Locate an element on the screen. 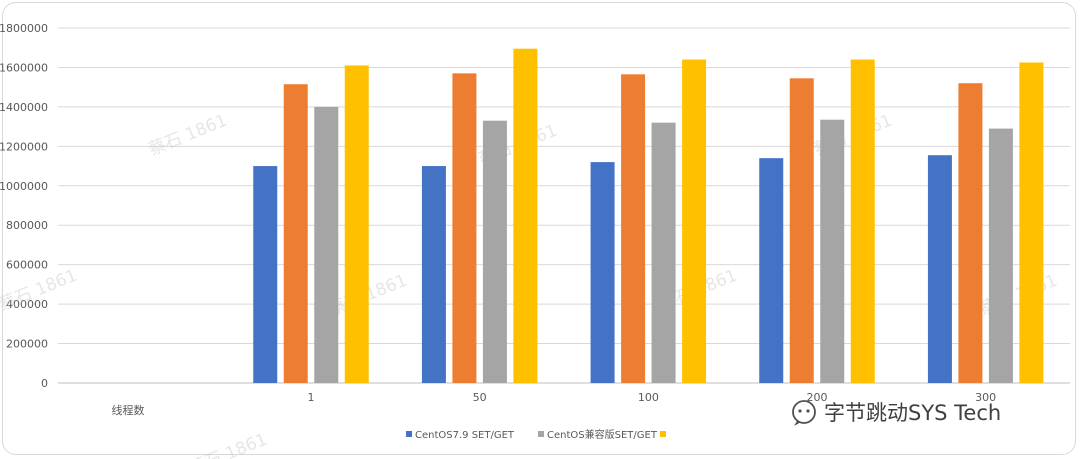 Image resolution: width=1080 pixels, height=459 pixels. y-tick-label: 1000000 is located at coordinates (24, 186).